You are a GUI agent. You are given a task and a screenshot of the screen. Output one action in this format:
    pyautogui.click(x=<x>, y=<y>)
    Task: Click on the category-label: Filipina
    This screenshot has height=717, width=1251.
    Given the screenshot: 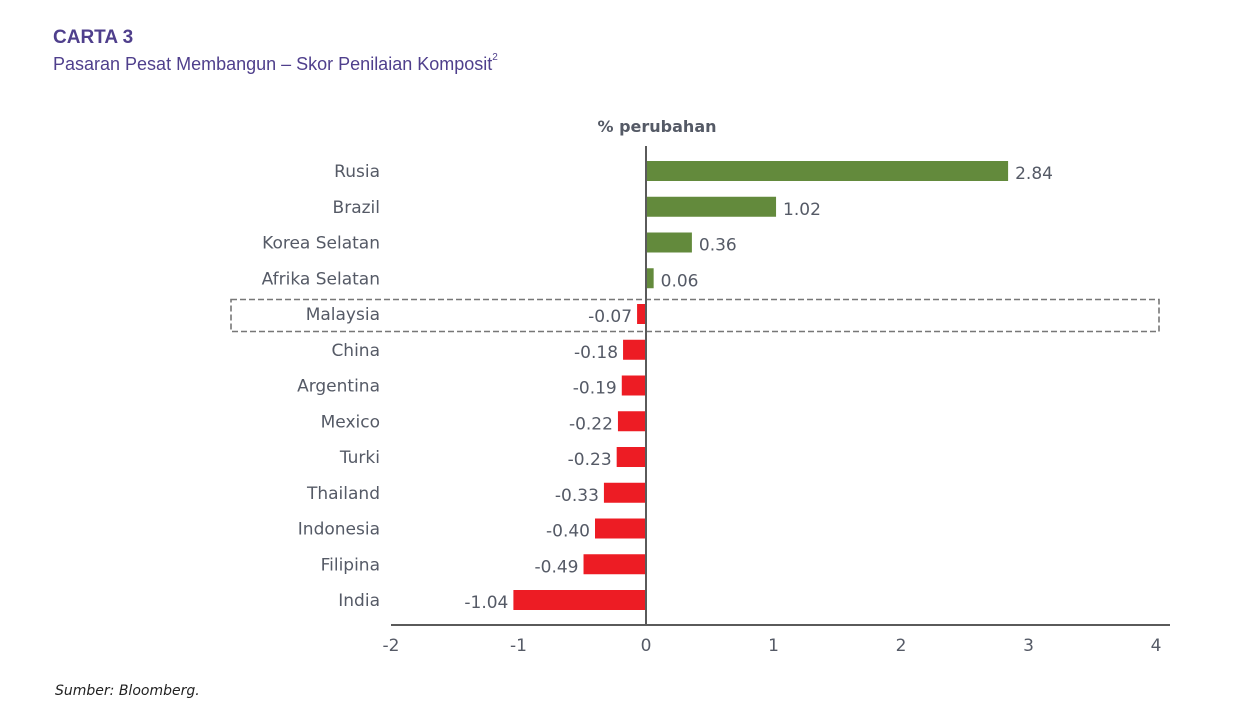 What is the action you would take?
    pyautogui.click(x=350, y=565)
    